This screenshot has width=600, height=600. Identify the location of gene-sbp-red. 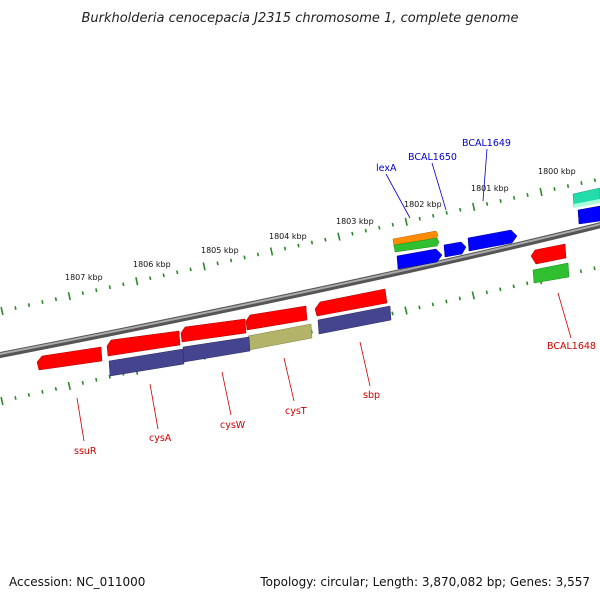
(351, 302).